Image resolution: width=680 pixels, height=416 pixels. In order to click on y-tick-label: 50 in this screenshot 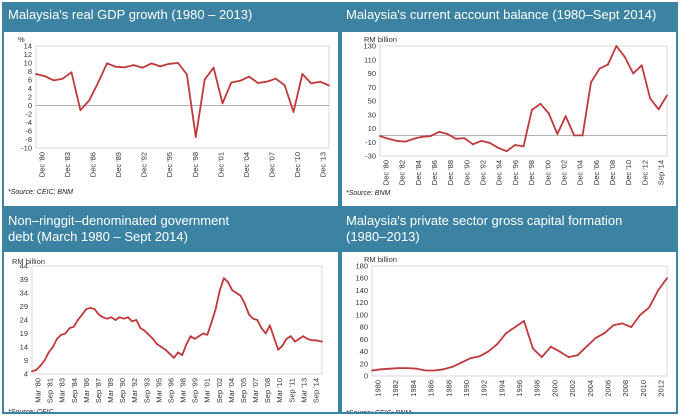, I will do `click(372, 101)`.